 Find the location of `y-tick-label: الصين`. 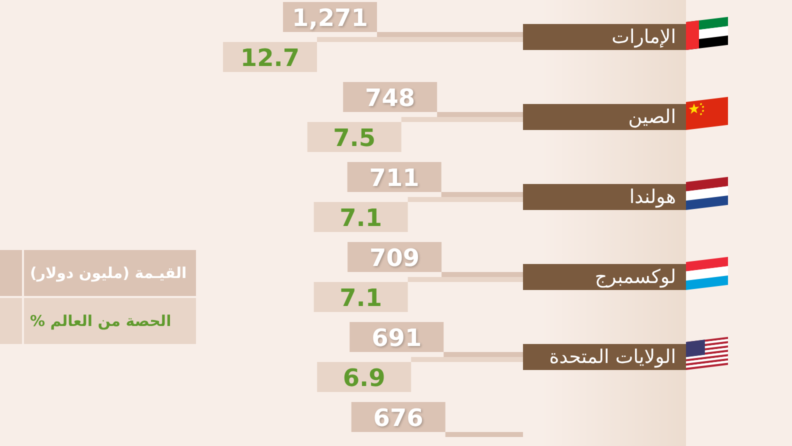

y-tick-label: الصين is located at coordinates (652, 117).